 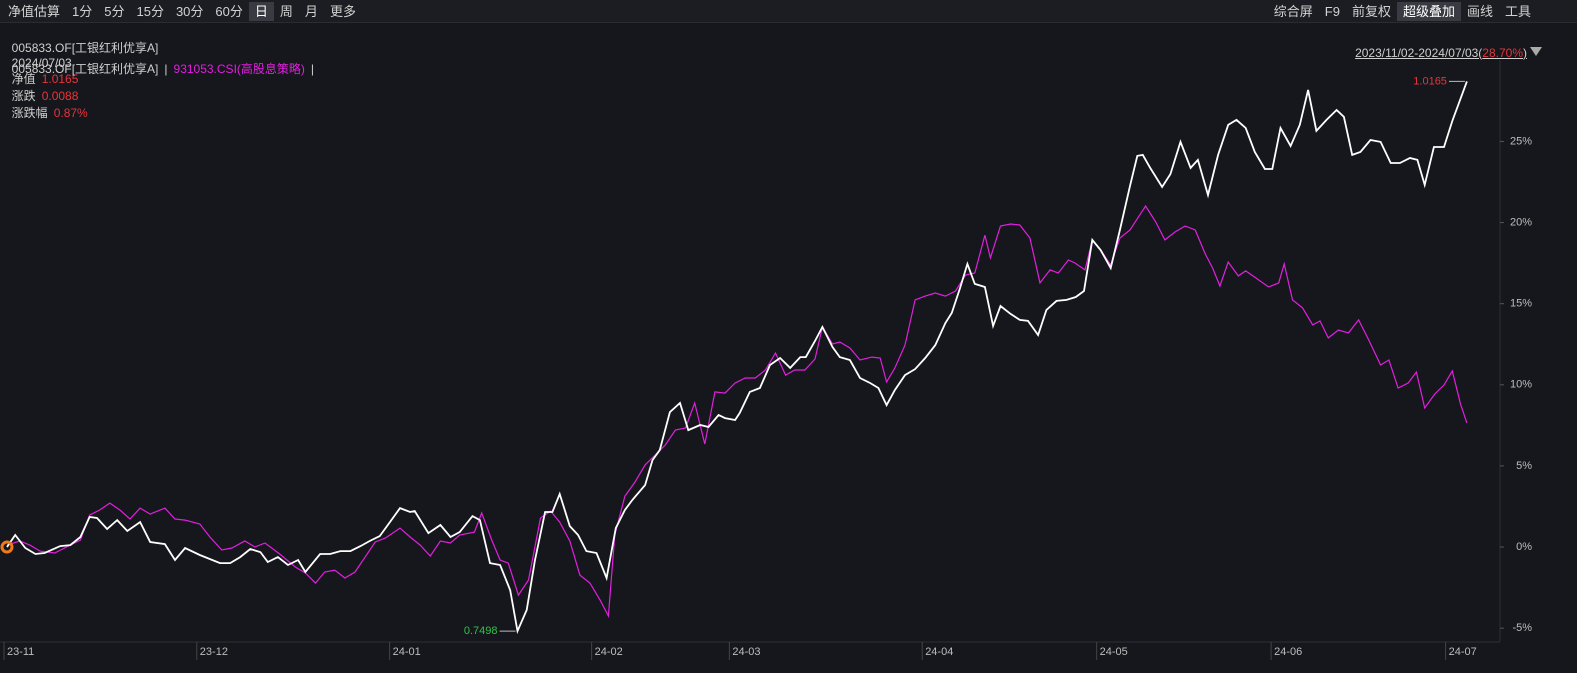 I want to click on y-tick-label: 5%, so click(x=1524, y=466).